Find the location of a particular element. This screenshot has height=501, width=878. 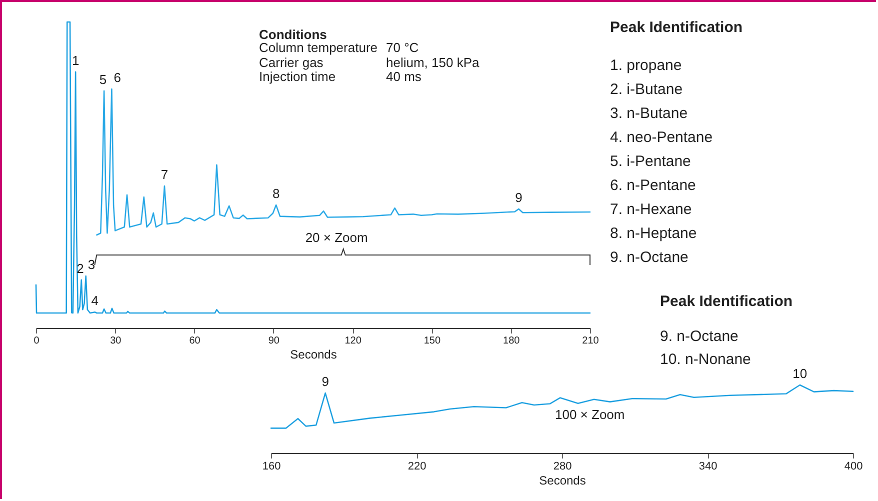

annotation: Carrier gas is located at coordinates (291, 62).